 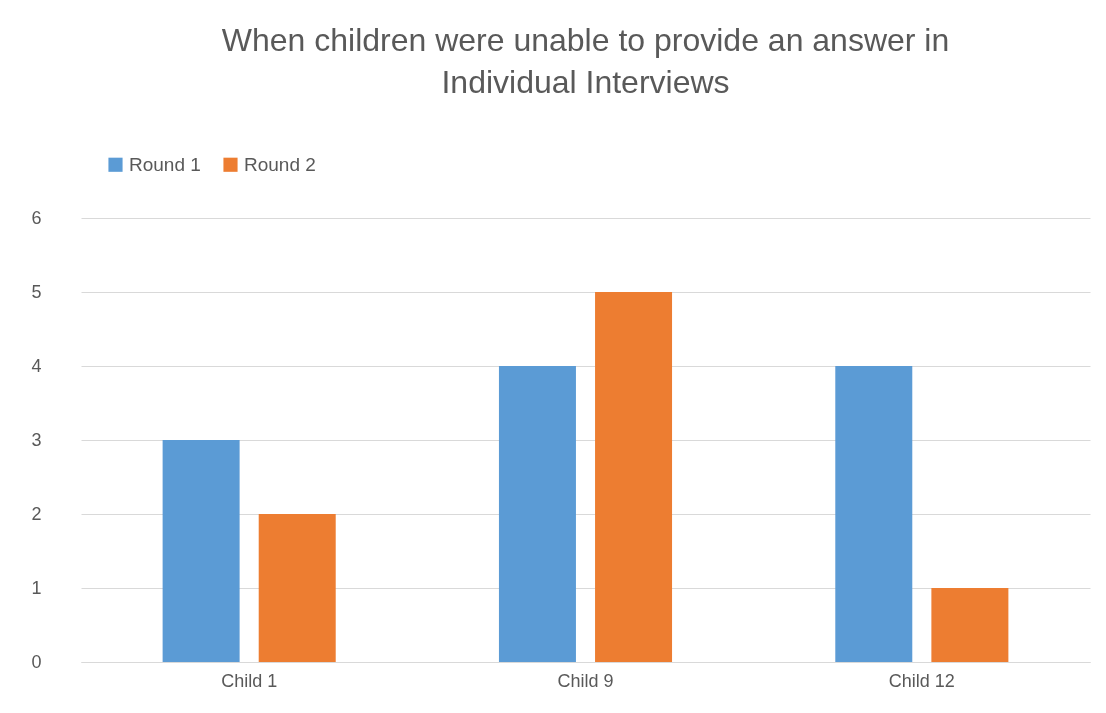 What do you see at coordinates (36, 439) in the screenshot?
I see `y-tick-label: 3` at bounding box center [36, 439].